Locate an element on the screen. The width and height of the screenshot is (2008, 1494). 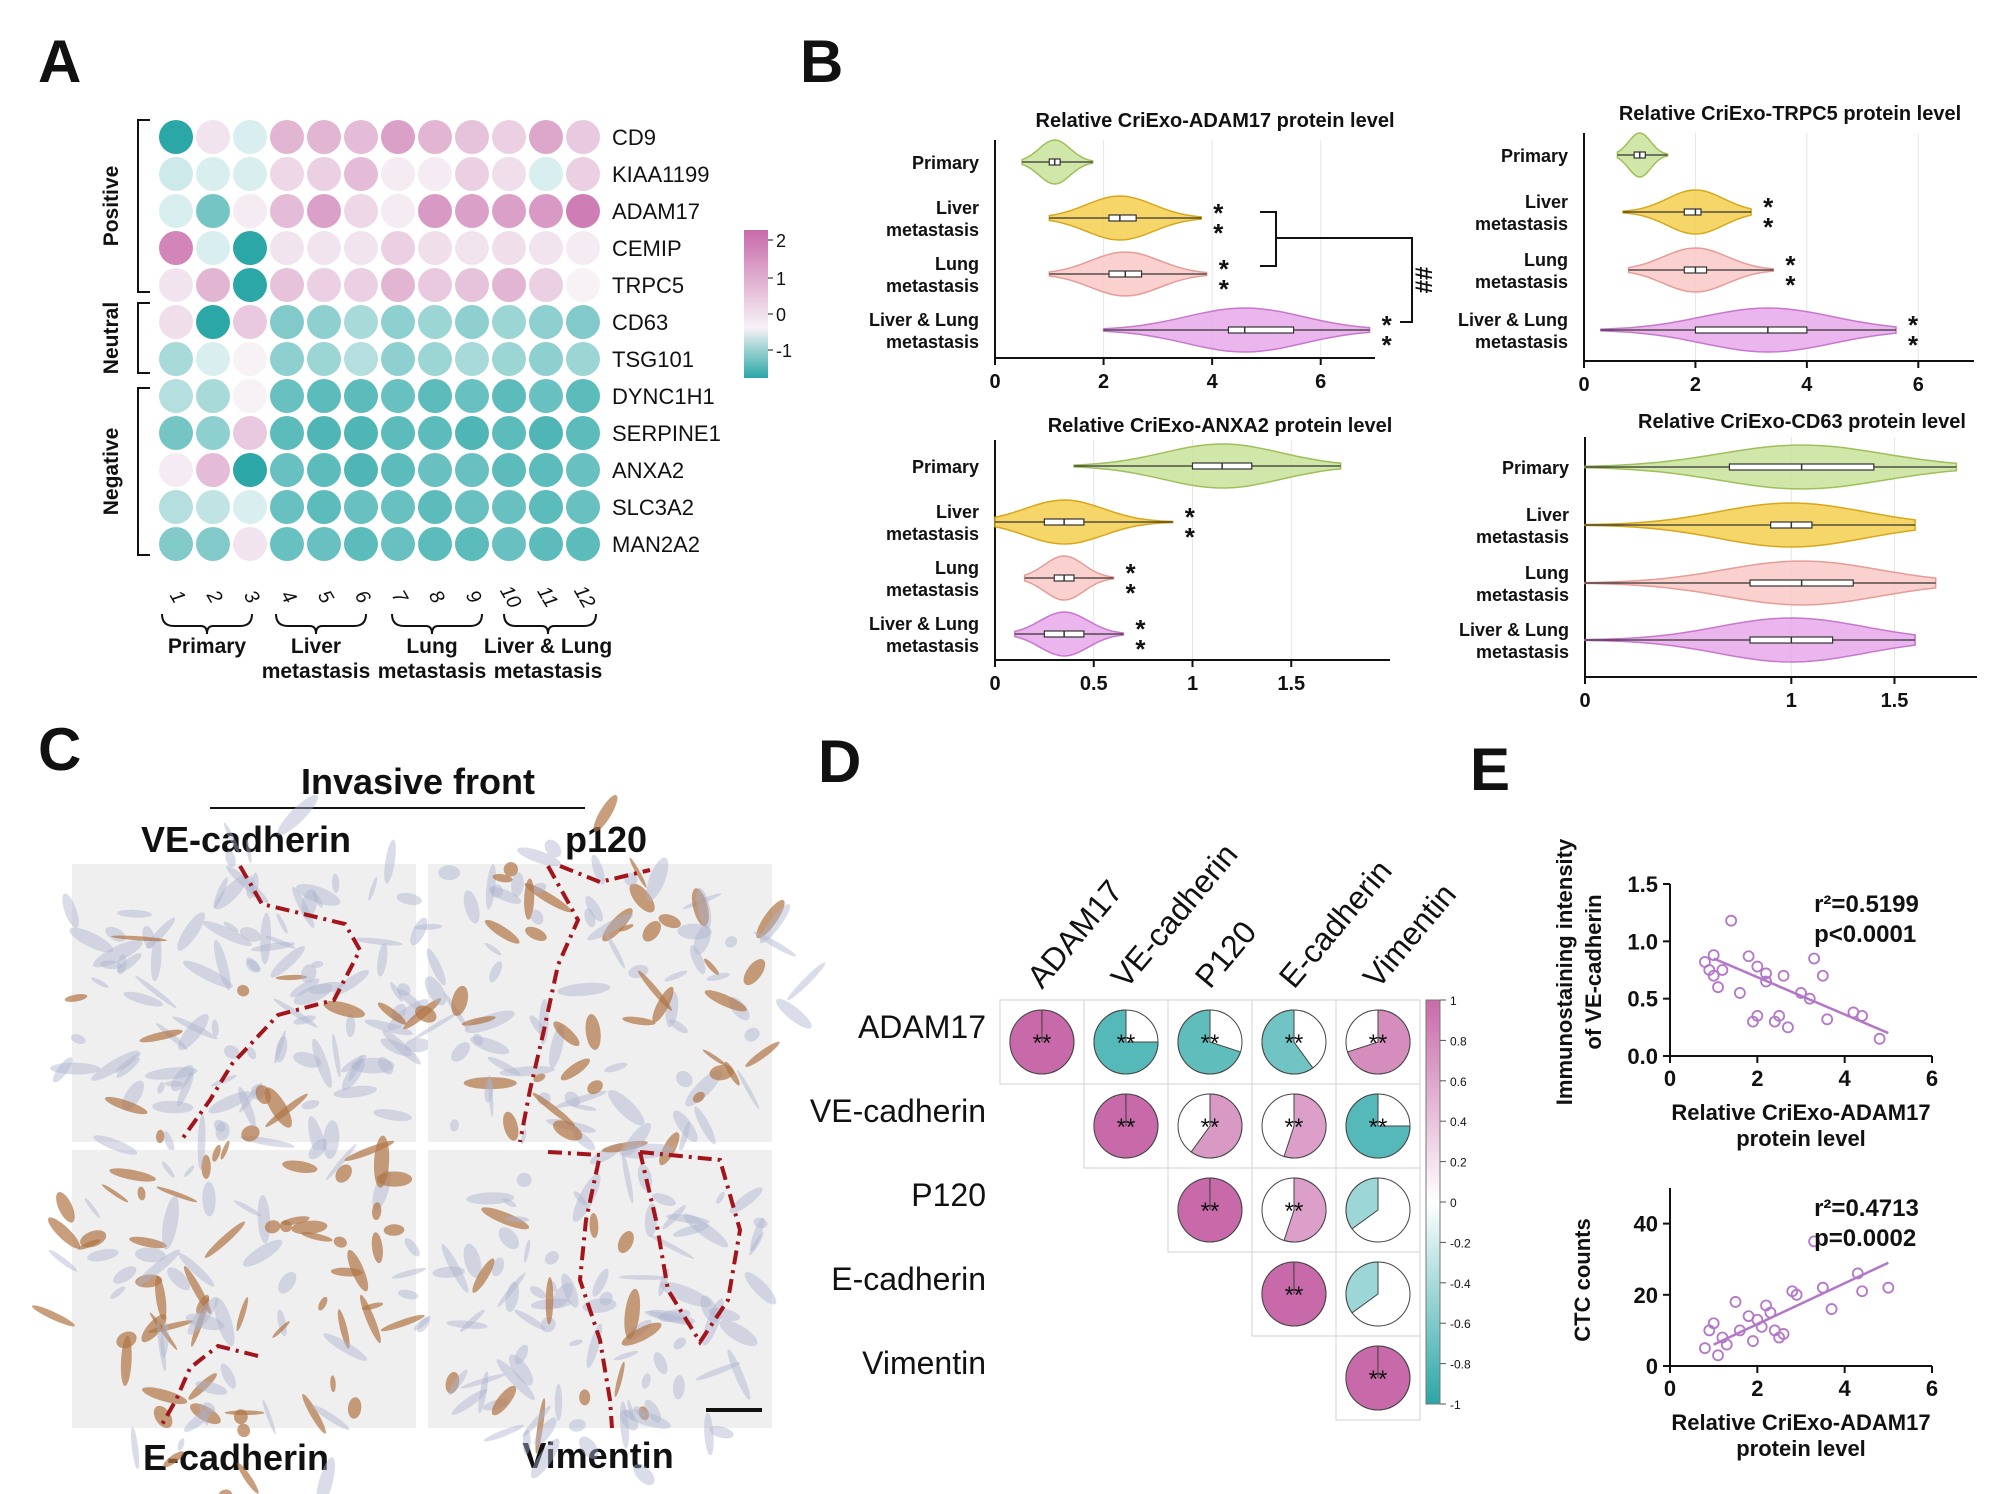
group-label: Lung is located at coordinates (431, 646).